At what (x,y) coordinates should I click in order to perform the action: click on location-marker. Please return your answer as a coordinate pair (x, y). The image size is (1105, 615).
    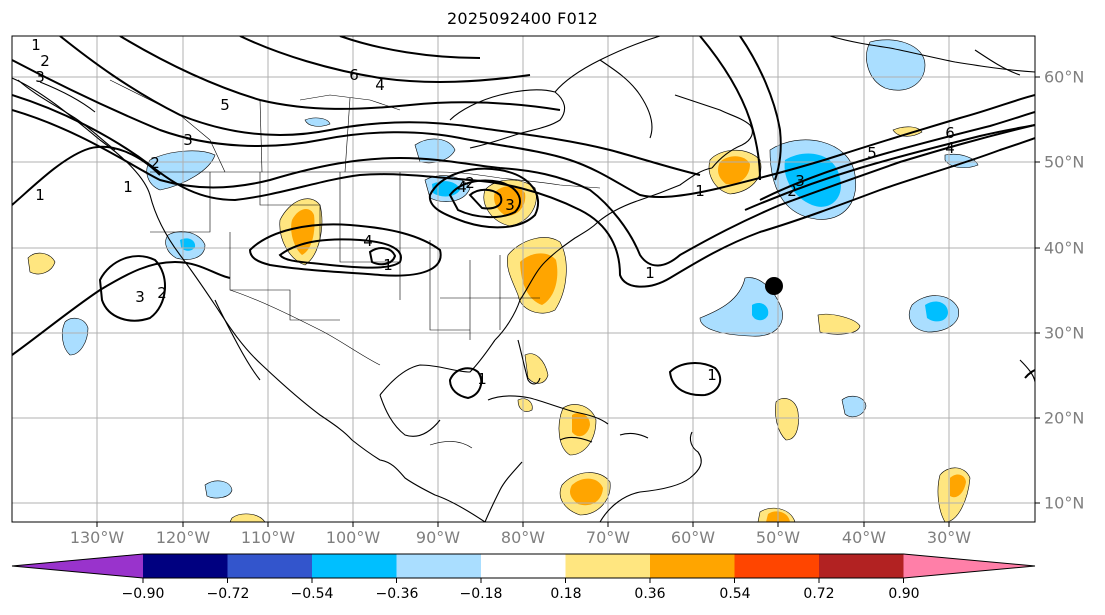
    Looking at the image, I should click on (774, 286).